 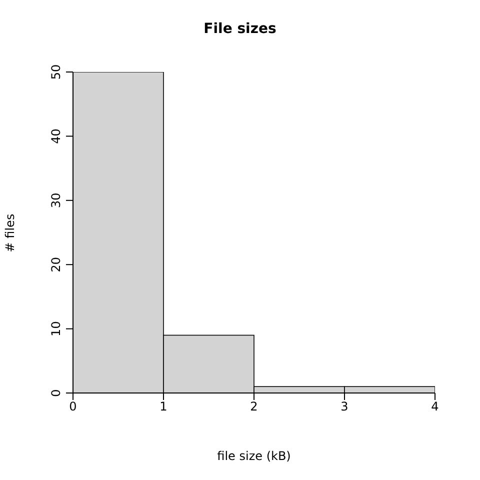 What do you see at coordinates (254, 456) in the screenshot?
I see `x-axis-title: file size (kB)` at bounding box center [254, 456].